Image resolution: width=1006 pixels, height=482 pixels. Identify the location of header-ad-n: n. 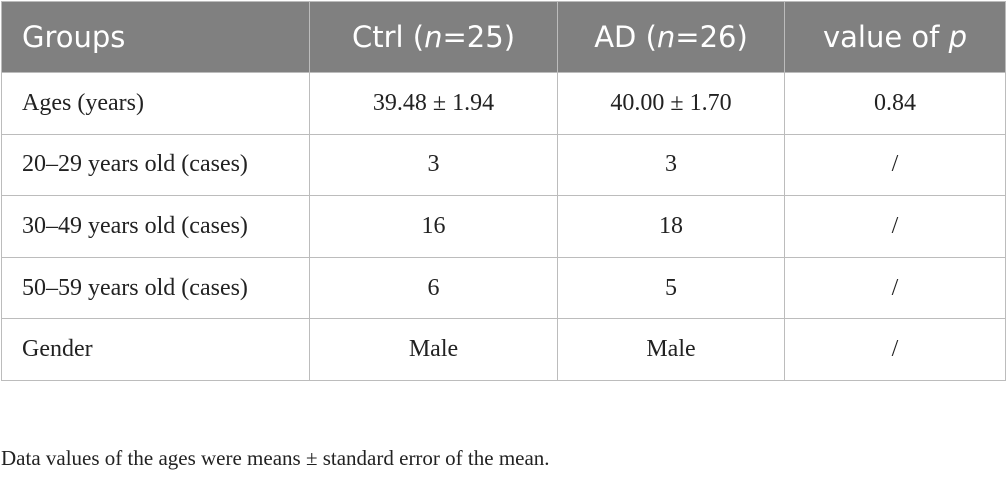
(666, 37).